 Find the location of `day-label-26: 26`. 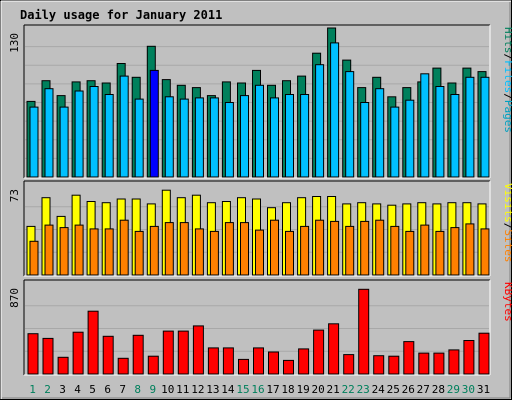

day-label-26: 26 is located at coordinates (408, 389).